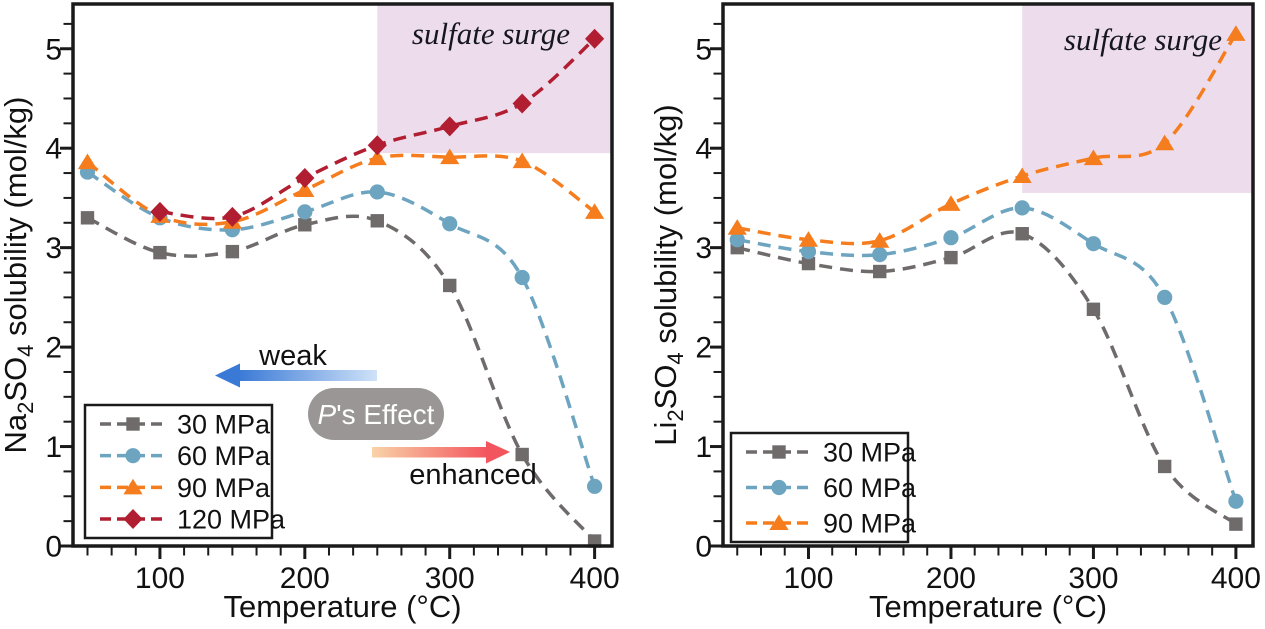  What do you see at coordinates (133, 519) in the screenshot?
I see `legend-marker-diamond` at bounding box center [133, 519].